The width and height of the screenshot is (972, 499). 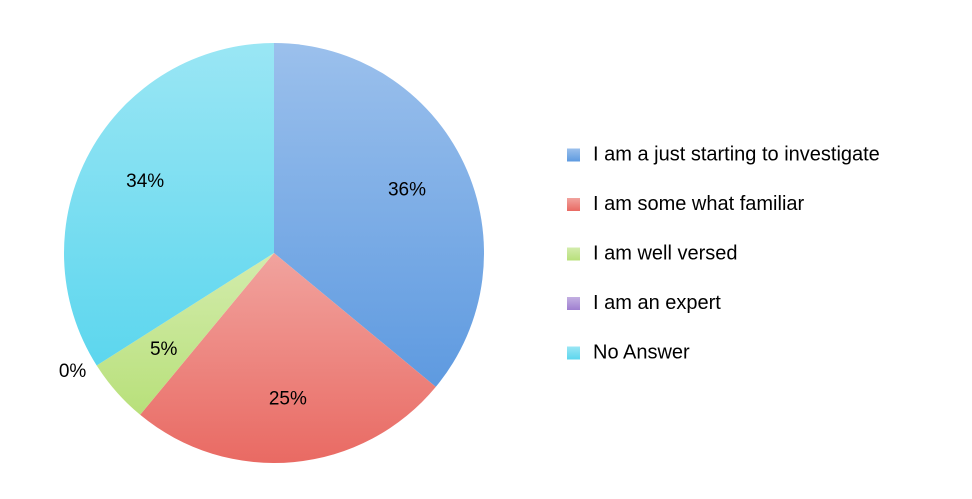 What do you see at coordinates (185, 334) in the screenshot?
I see `pie-slice-i-am-well-versed` at bounding box center [185, 334].